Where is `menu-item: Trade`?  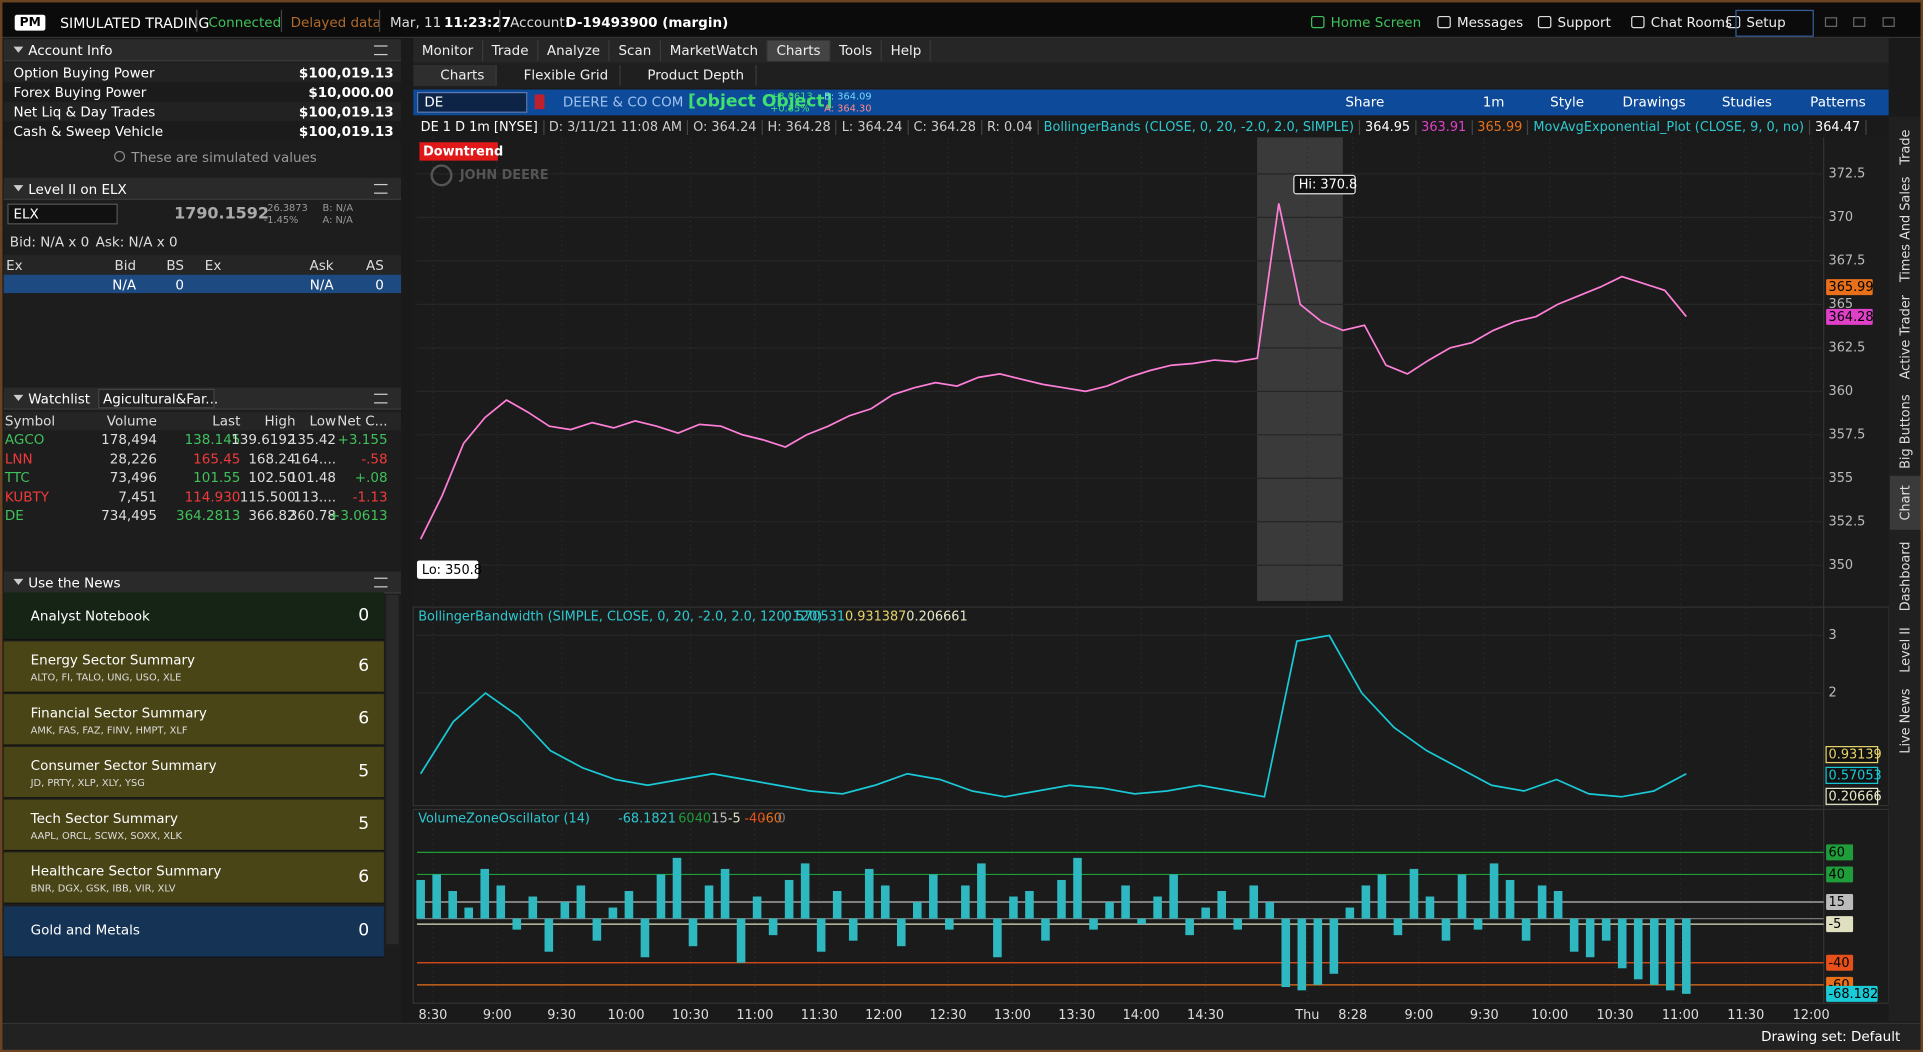 menu-item: Trade is located at coordinates (511, 50).